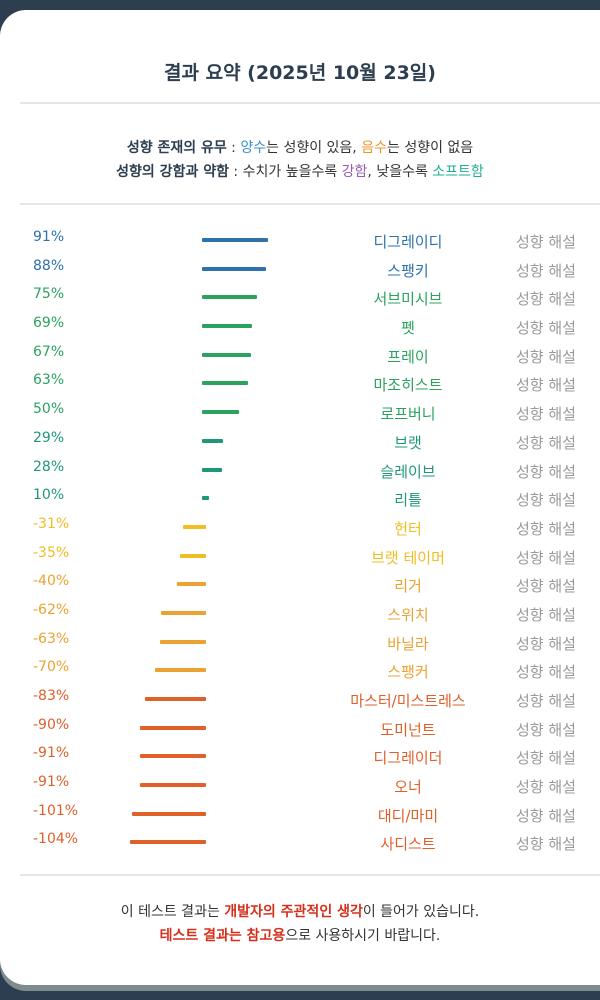 The height and width of the screenshot is (1000, 600). Describe the element at coordinates (408, 299) in the screenshot. I see `tendency-name: 서브미시브` at that location.